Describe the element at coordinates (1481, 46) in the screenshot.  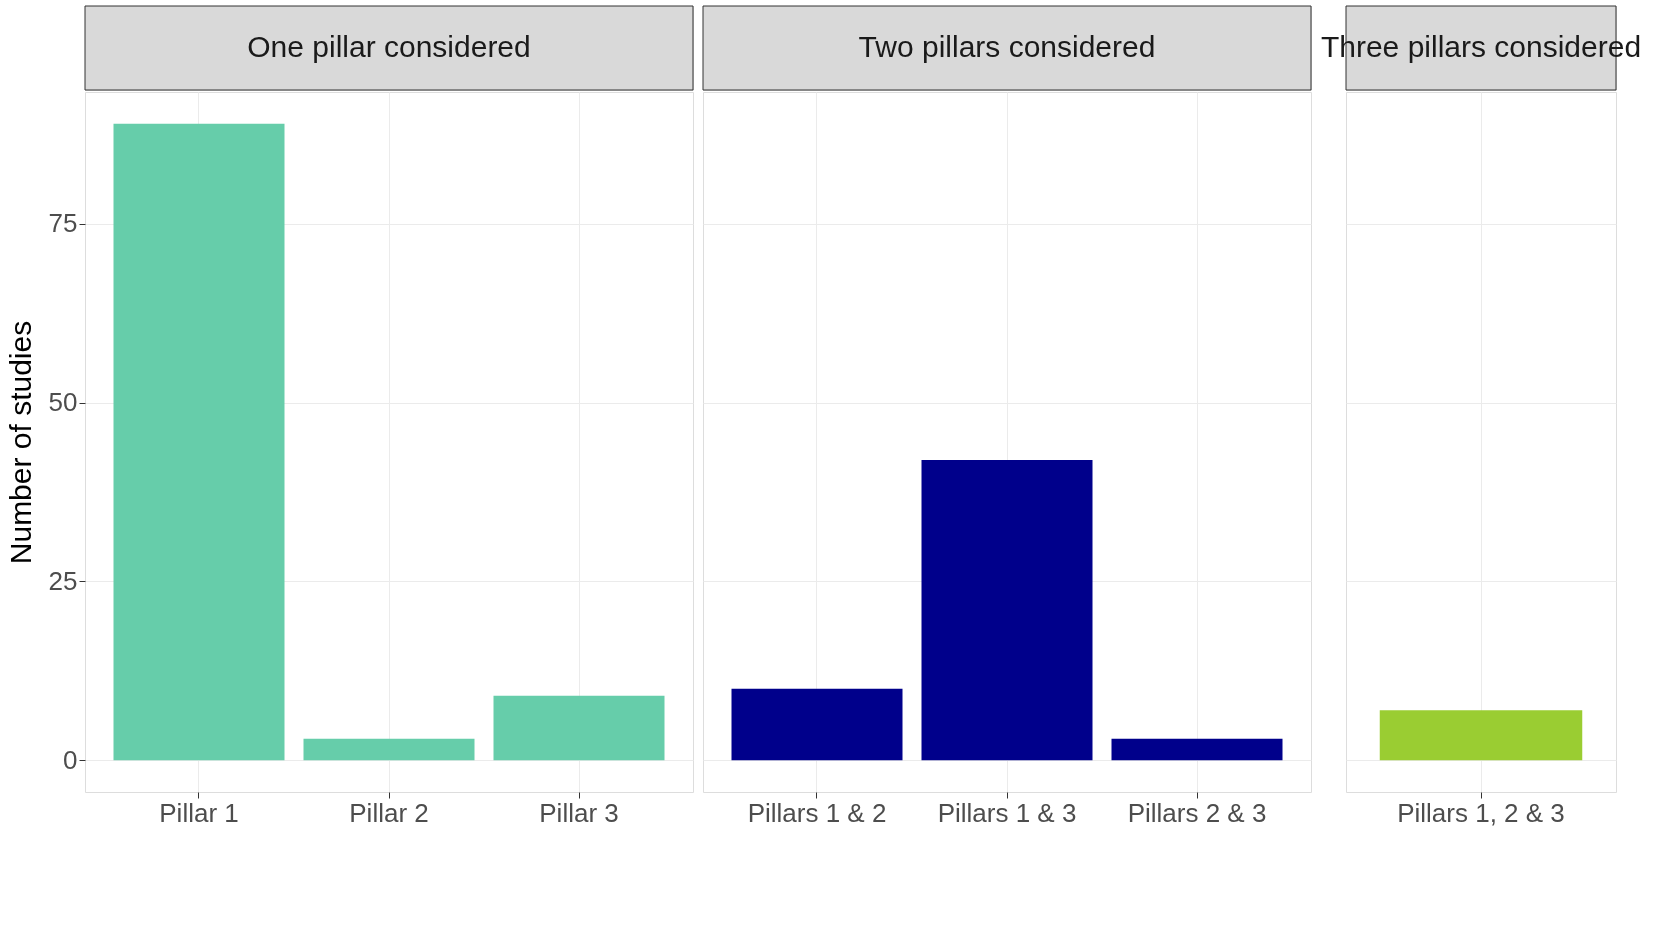
I see `chart-title: Three pillars considered` at that location.